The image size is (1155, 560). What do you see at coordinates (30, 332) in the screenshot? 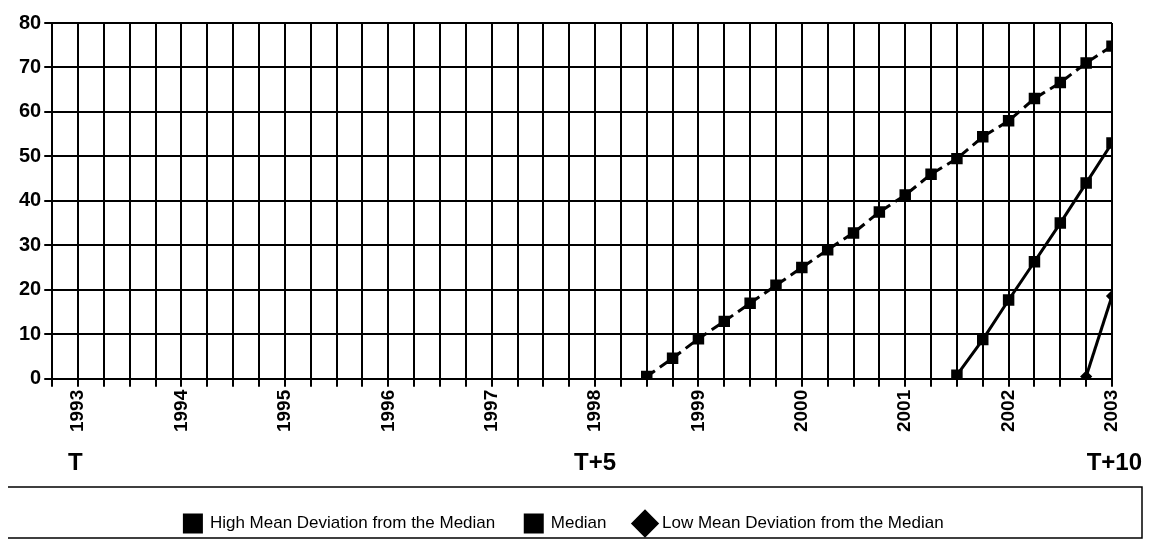
I see `y-tick-label: 10` at bounding box center [30, 332].